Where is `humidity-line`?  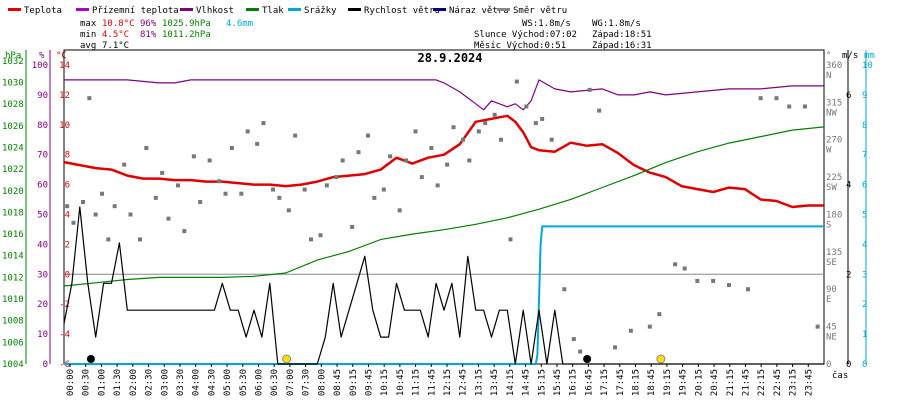 humidity-line is located at coordinates (444, 95).